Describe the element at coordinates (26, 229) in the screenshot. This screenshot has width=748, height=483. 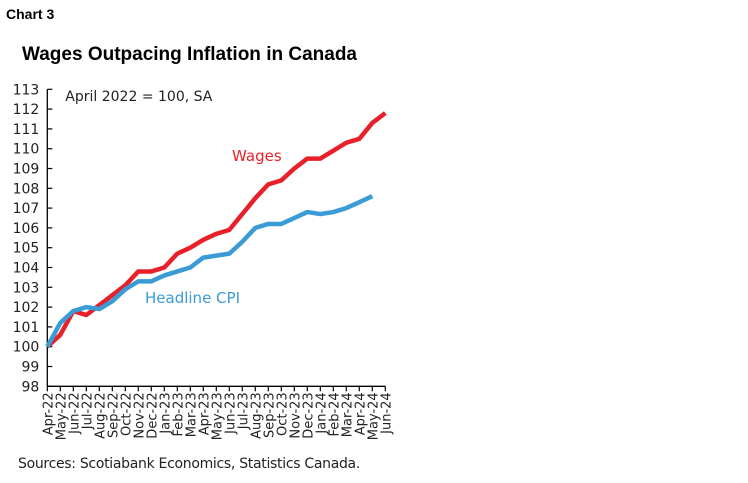
I see `y-tick-label: 106` at that location.